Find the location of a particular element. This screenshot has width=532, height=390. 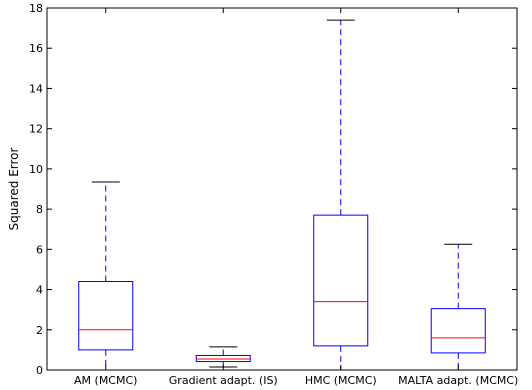

y-tick-label: 8 is located at coordinates (39, 209).